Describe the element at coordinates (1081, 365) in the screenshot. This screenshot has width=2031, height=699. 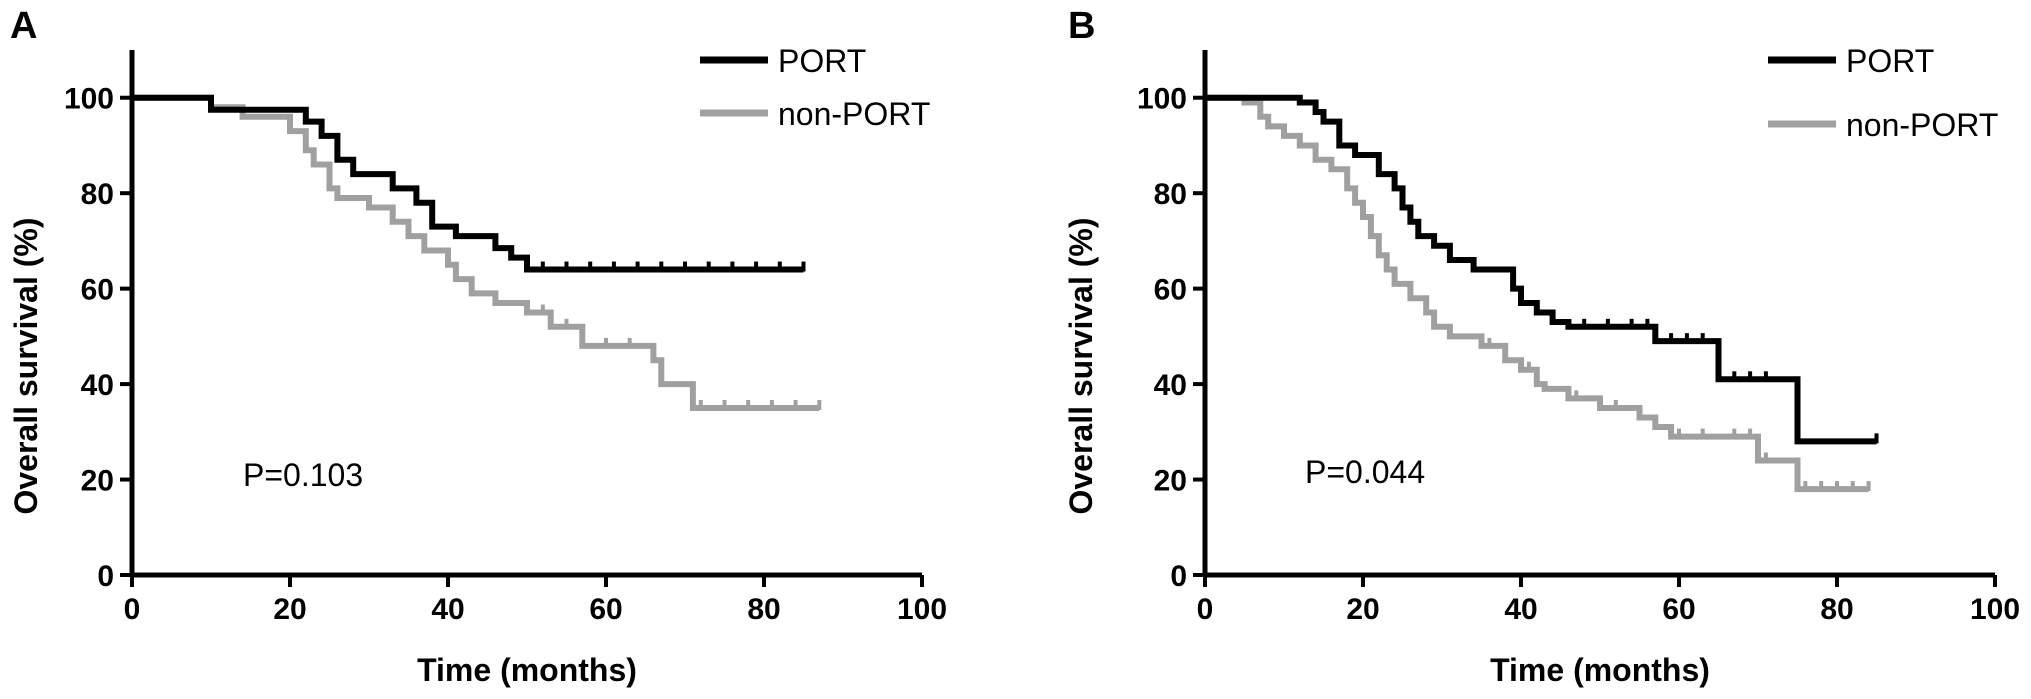
I see `panel-b-y-axis-title: Overall survival (%)` at that location.